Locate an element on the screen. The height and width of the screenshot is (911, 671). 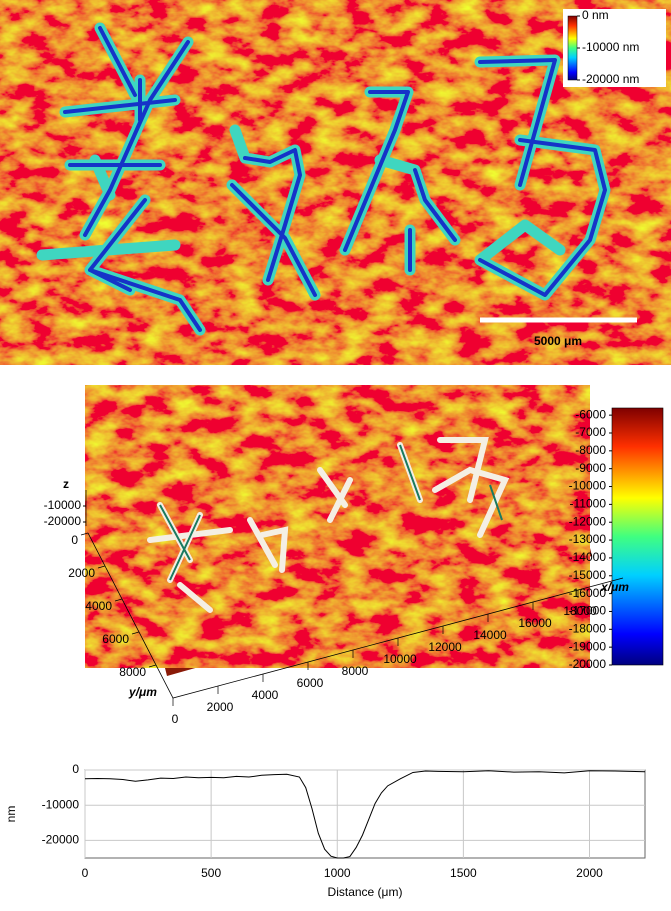
colorbar-tick-label: -7000 is located at coordinates (590, 432).